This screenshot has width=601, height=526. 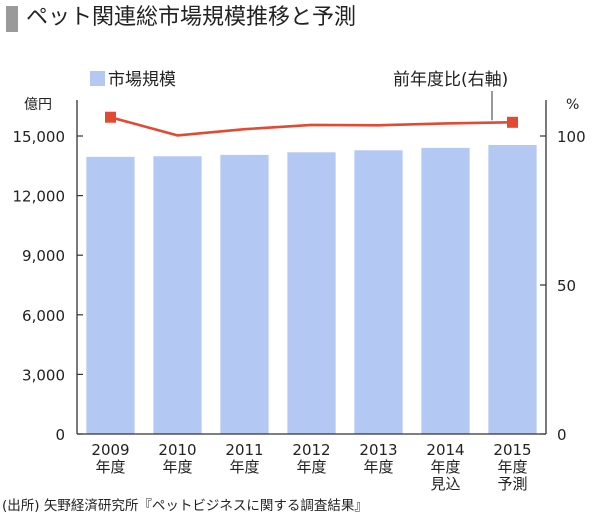 I want to click on bar-2011, so click(x=244, y=294).